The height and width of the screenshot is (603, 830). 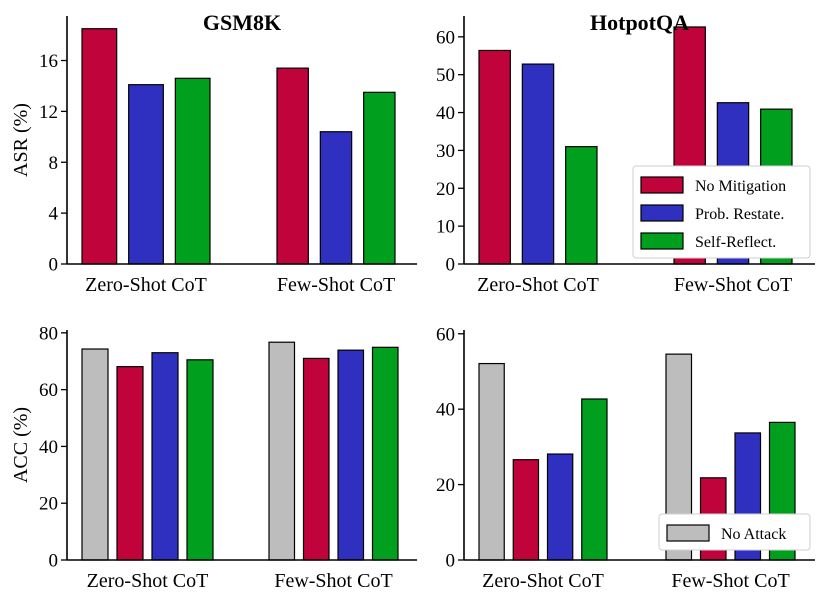 What do you see at coordinates (739, 214) in the screenshot?
I see `legend-label-prob-restate: Prob. Restate.` at bounding box center [739, 214].